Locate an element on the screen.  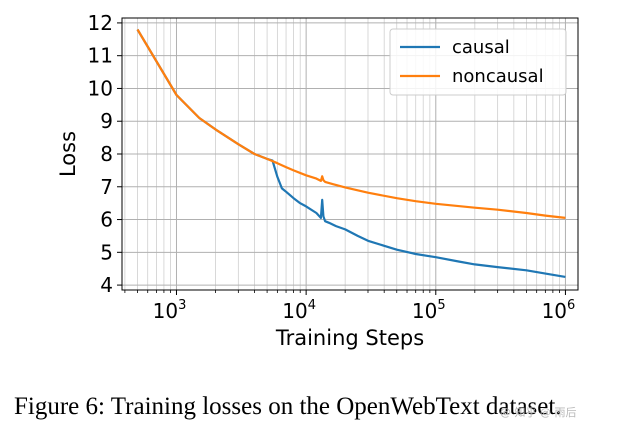
legend: causal noncausal is located at coordinates (478, 62).